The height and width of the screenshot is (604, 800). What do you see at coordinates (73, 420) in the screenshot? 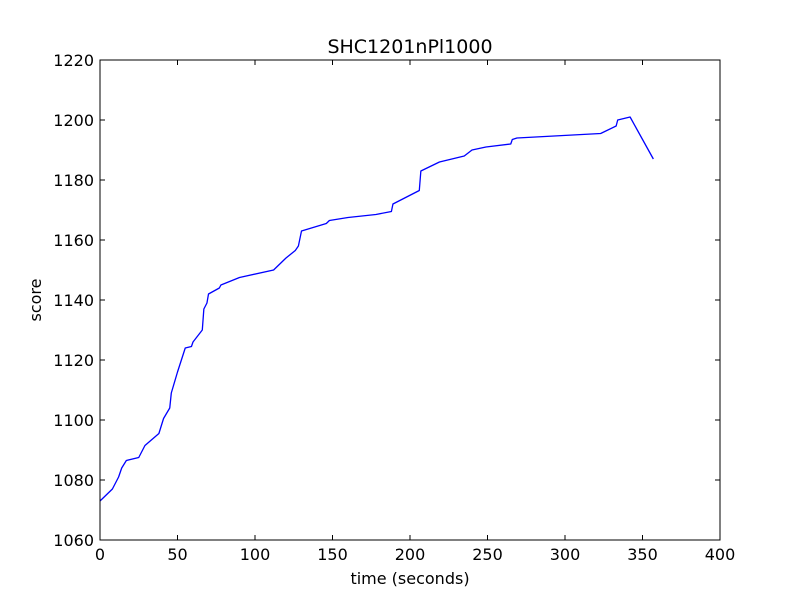
I see `y-tick-label: 1100` at bounding box center [73, 420].